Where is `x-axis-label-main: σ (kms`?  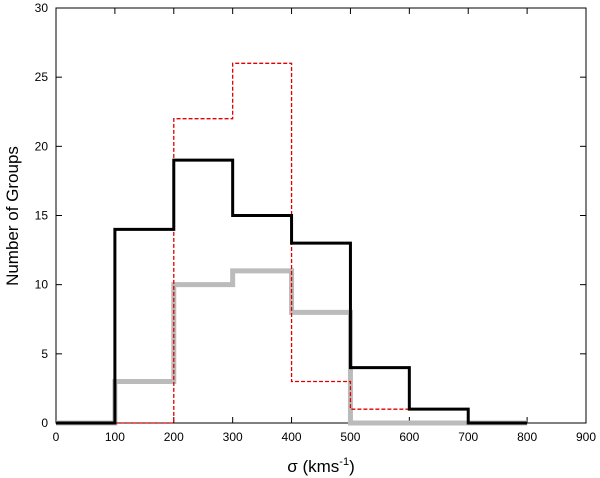
x-axis-label-main: σ (kms is located at coordinates (313, 466).